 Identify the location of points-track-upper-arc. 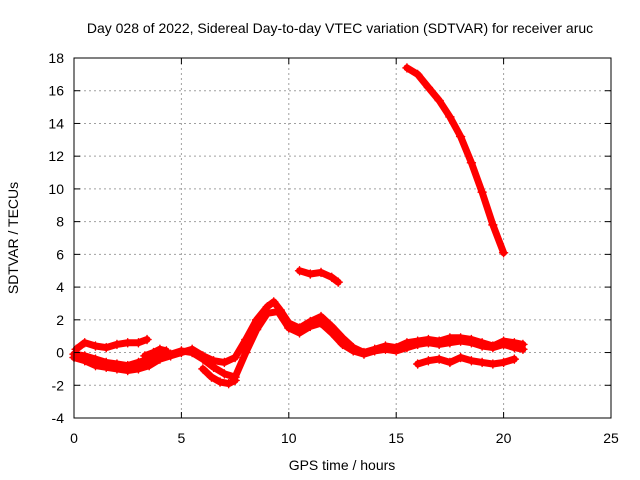
(111, 344).